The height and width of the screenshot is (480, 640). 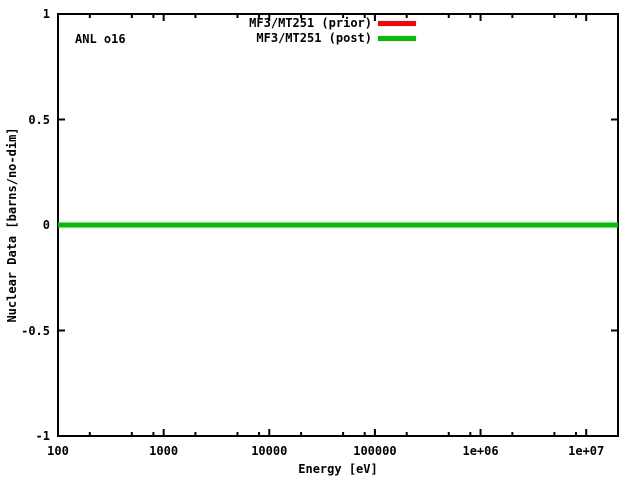 What do you see at coordinates (46, 14) in the screenshot?
I see `y-tick-label: 1` at bounding box center [46, 14].